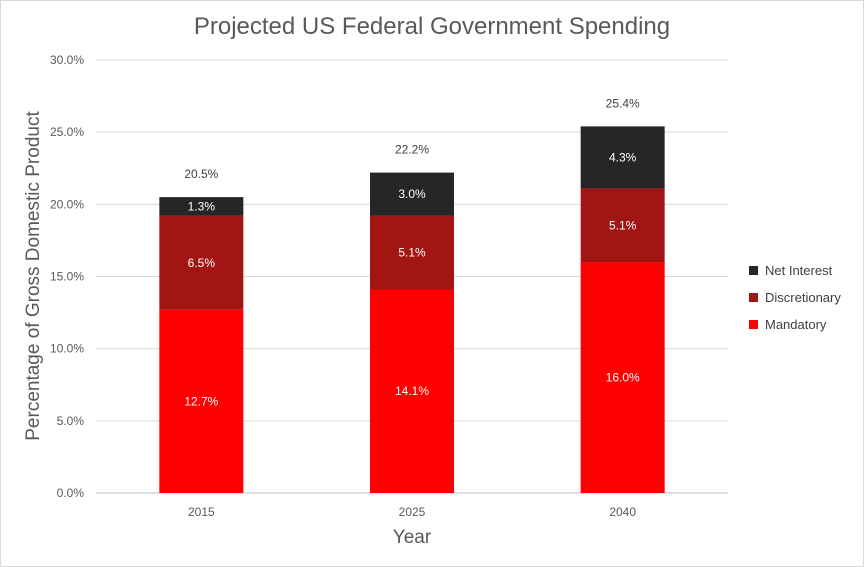 This screenshot has height=567, width=864. Describe the element at coordinates (412, 150) in the screenshot. I see `total-label: 22.2%` at that location.